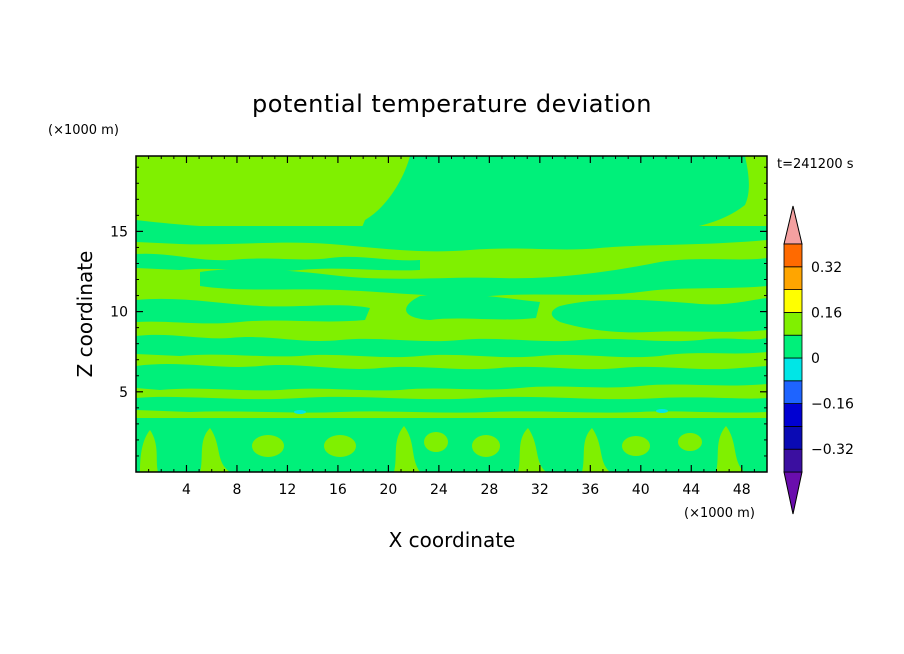 The height and width of the screenshot is (654, 904). Describe the element at coordinates (439, 490) in the screenshot. I see `x-tick-label: 24` at that location.